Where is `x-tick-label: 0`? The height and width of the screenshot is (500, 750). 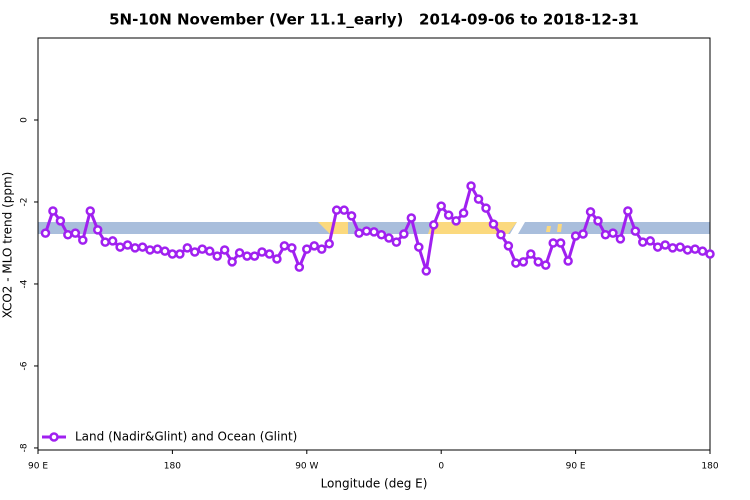 x-tick-label: 0 is located at coordinates (441, 467).